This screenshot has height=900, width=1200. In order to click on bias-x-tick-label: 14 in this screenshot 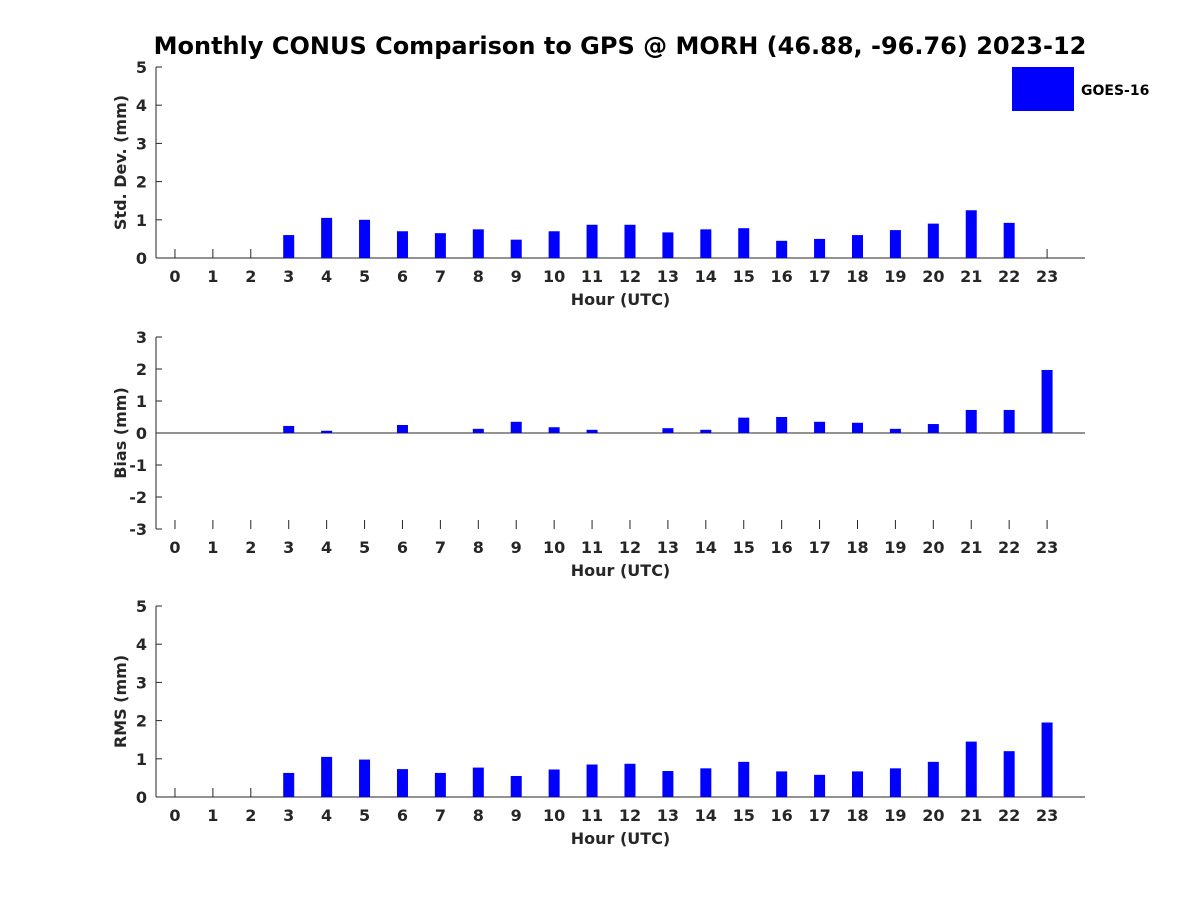, I will do `click(706, 547)`.